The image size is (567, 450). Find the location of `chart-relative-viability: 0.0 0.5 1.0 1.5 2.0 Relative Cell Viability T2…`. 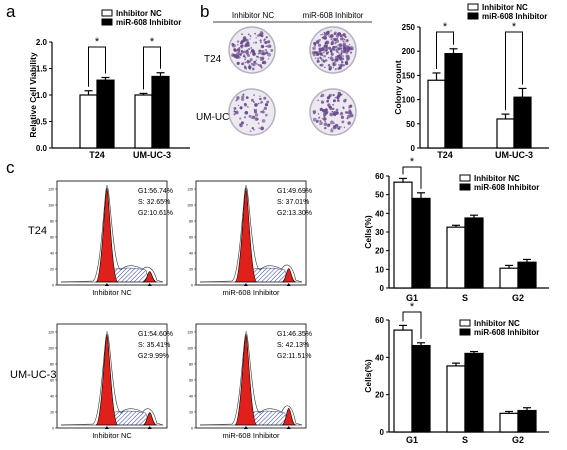

chart-relative-viability: 0.0 0.5 1.0 1.5 2.0 Relative Cell Viability T2… is located at coordinates (109, 84).